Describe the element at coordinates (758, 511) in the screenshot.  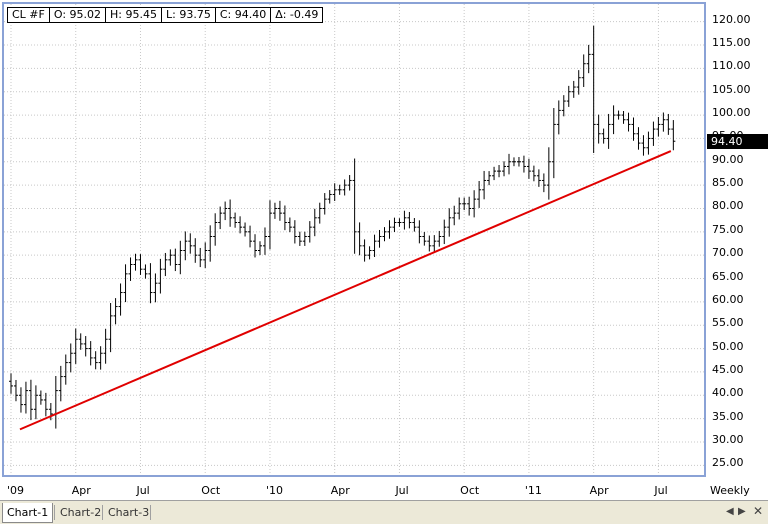
I see `close-icon: ✕` at that location.